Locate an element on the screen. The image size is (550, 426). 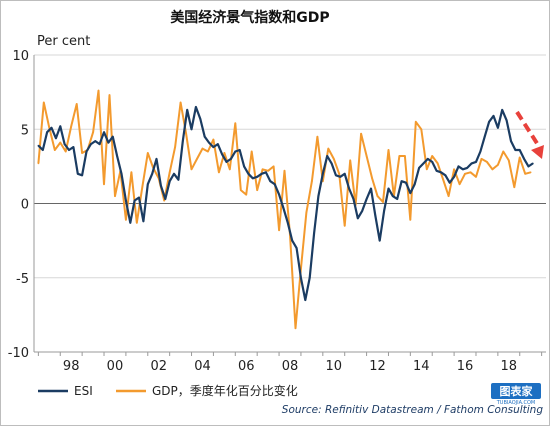
legend-label-esi: ESI is located at coordinates (83, 391).